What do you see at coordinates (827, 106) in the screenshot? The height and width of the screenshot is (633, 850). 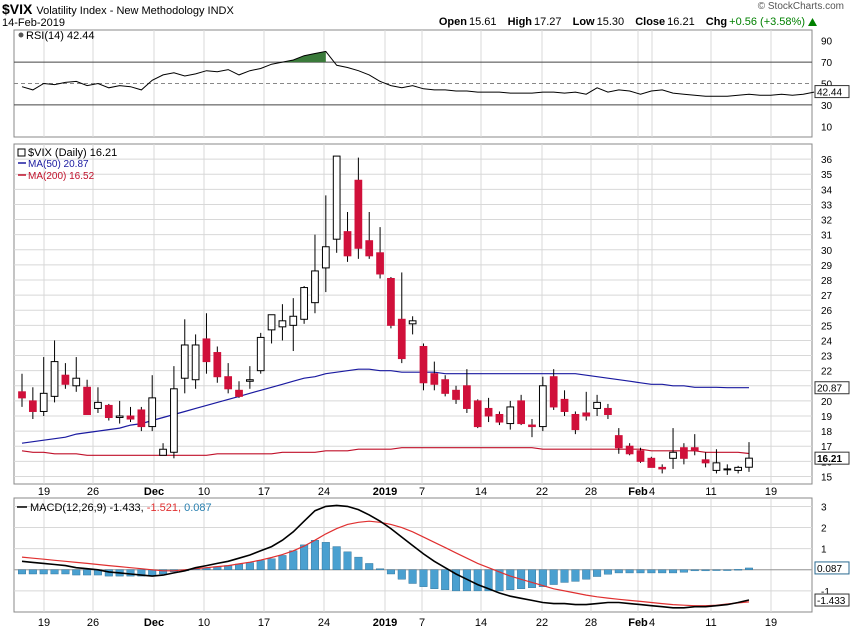 I see `rsi-y-tick: 30` at bounding box center [827, 106].